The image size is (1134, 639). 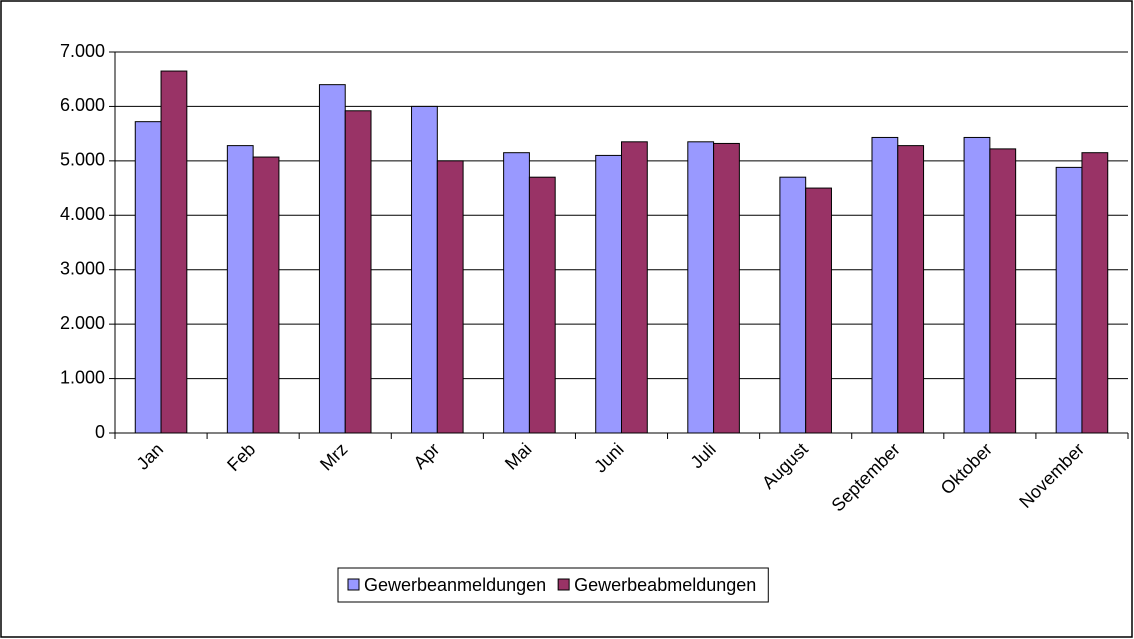 I want to click on y-tick-label: 2.000, so click(x=82, y=323).